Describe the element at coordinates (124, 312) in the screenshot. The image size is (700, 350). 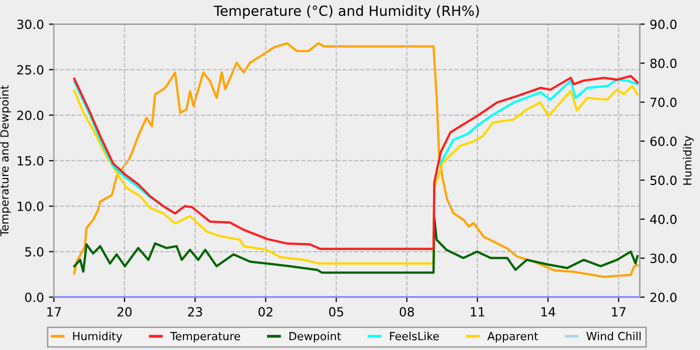
I see `x-tick-label: 20` at that location.